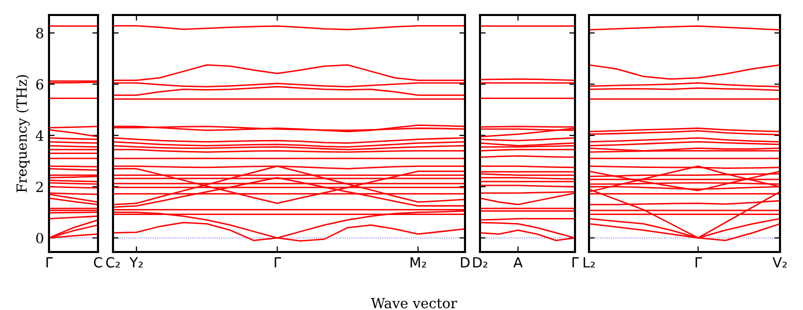 The height and width of the screenshot is (310, 803). I want to click on y-tick-label: 6, so click(40, 84).